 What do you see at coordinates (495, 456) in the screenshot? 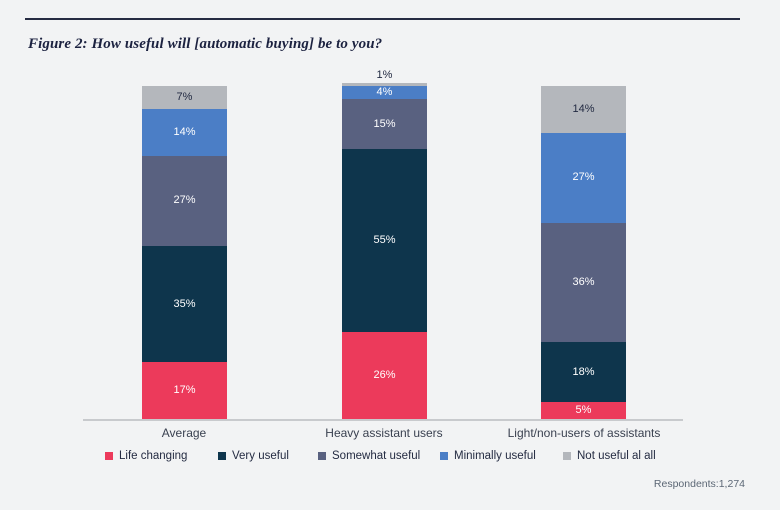
I see `legend-label: Minimally useful` at bounding box center [495, 456].